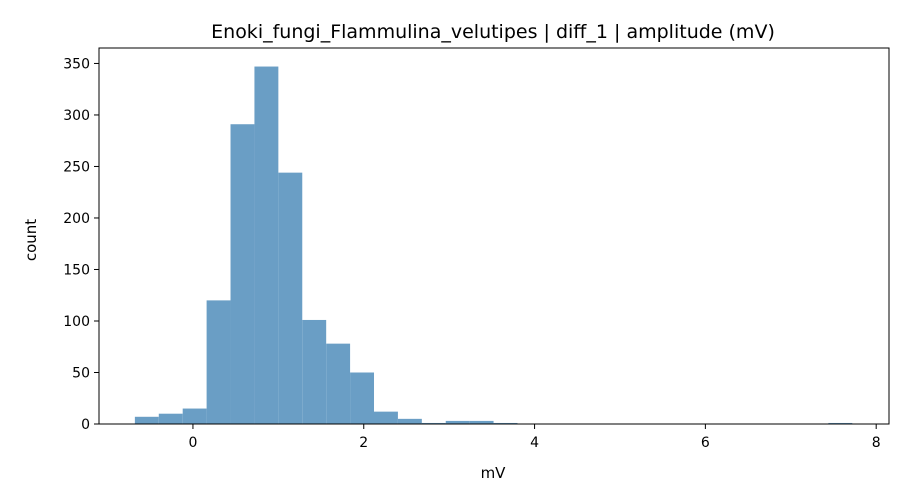 The width and height of the screenshot is (910, 504). I want to click on x-tick-label: 8, so click(876, 443).